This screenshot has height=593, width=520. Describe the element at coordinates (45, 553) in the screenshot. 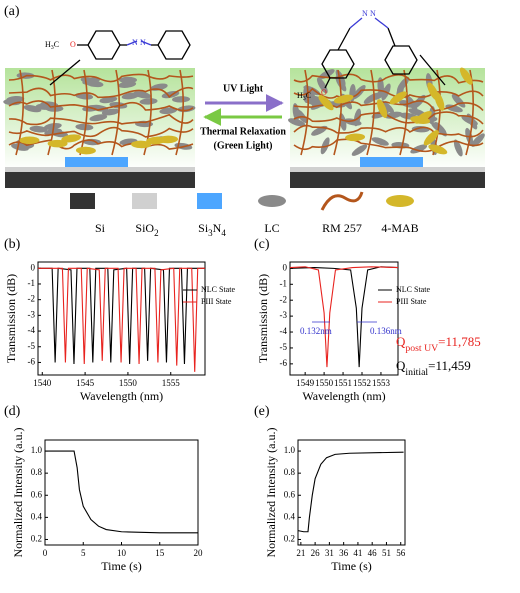

I see `x-tick-label: 0` at that location.